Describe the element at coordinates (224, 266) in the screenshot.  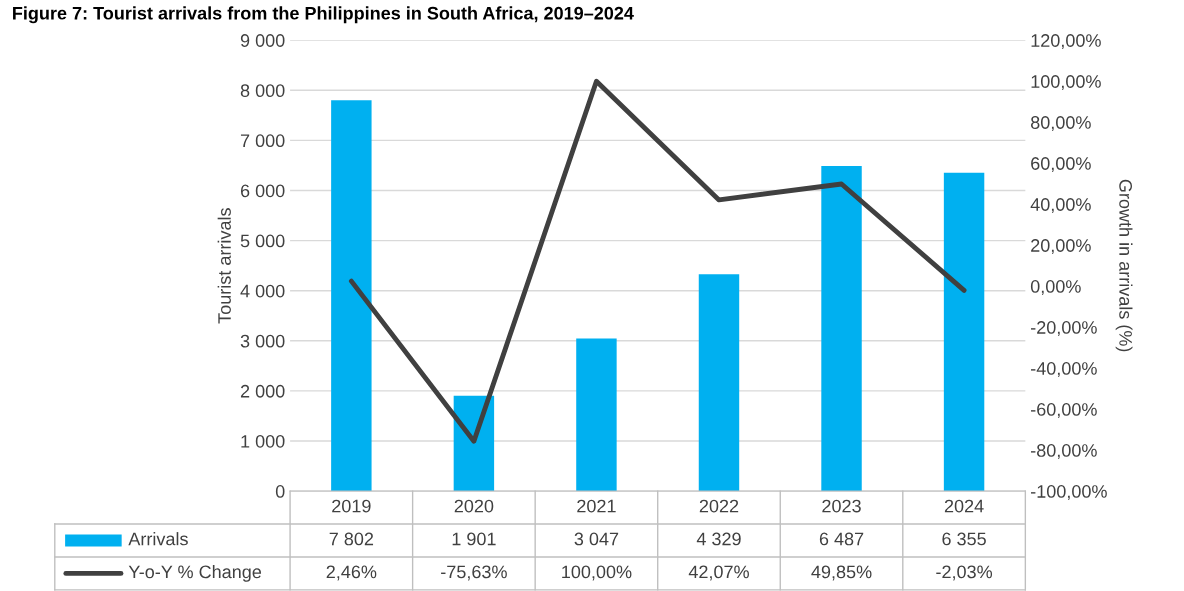
I see `y-axis-title: Tourist arrivals` at that location.